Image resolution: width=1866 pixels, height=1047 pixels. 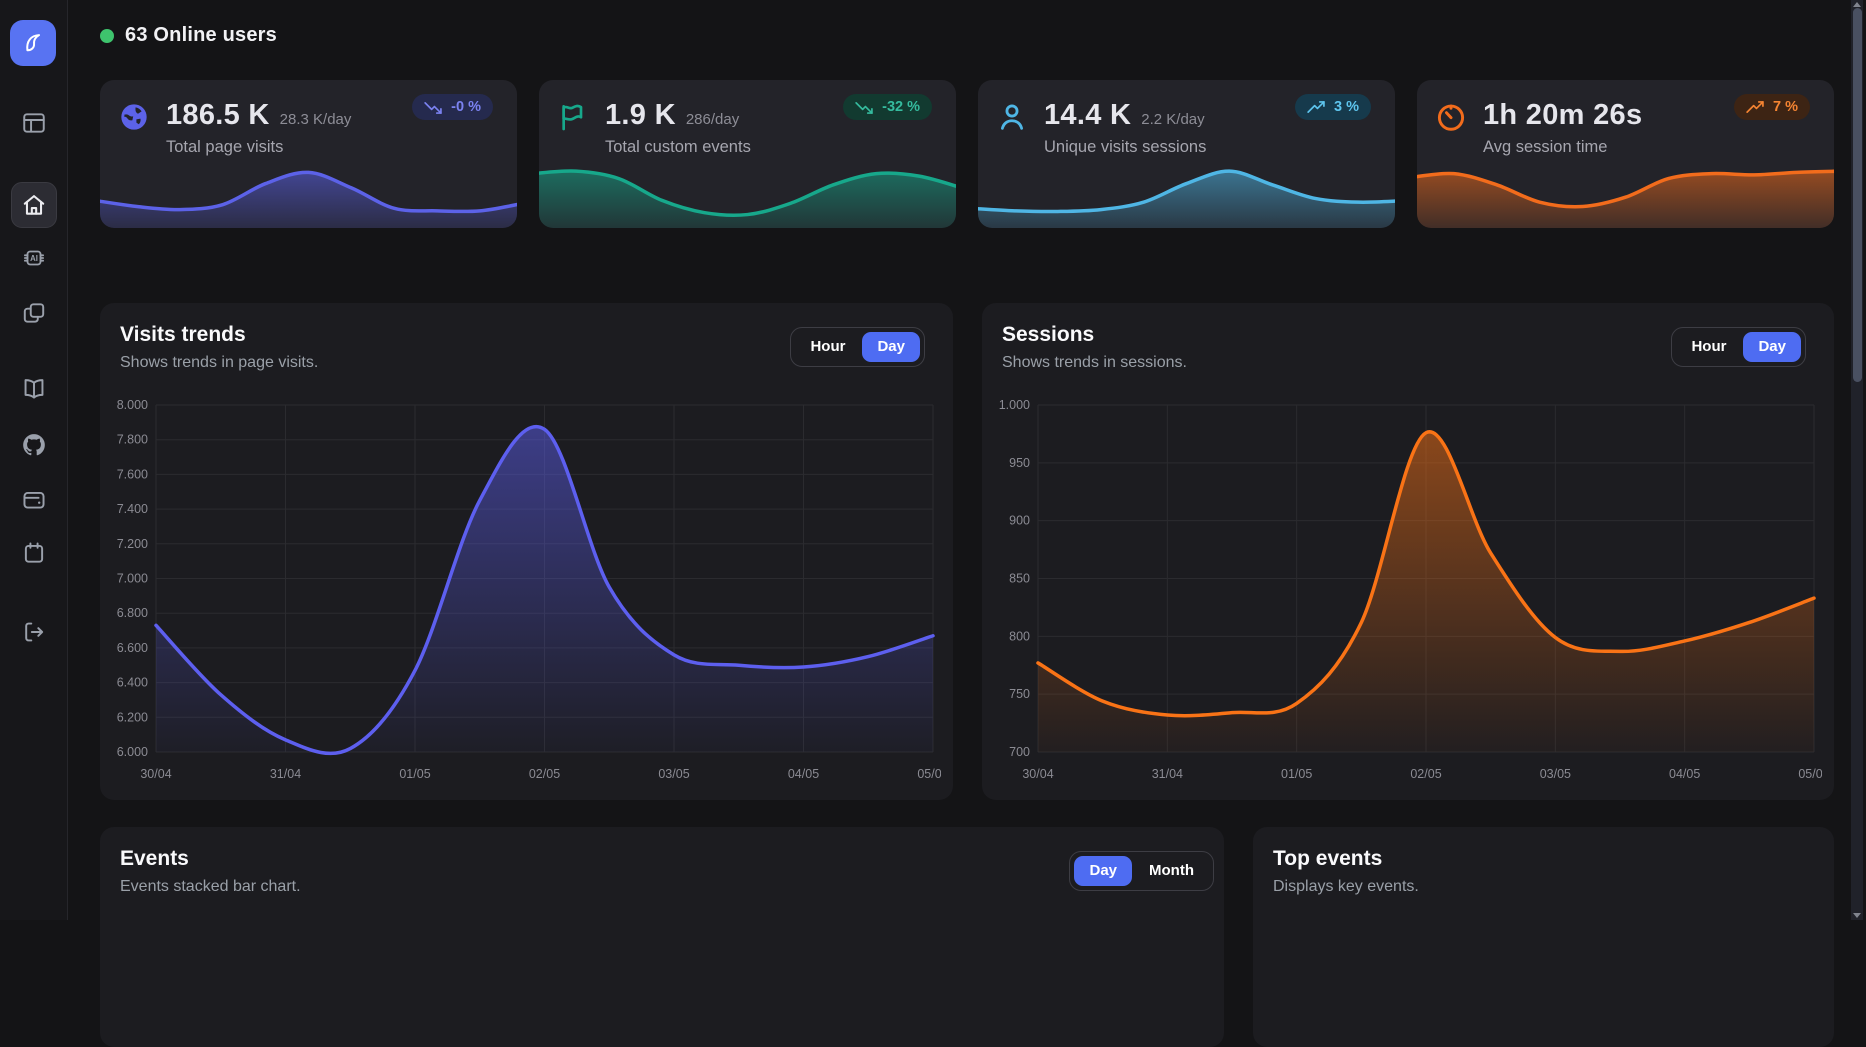 I want to click on online-users-header: 63 Online users, so click(x=188, y=35).